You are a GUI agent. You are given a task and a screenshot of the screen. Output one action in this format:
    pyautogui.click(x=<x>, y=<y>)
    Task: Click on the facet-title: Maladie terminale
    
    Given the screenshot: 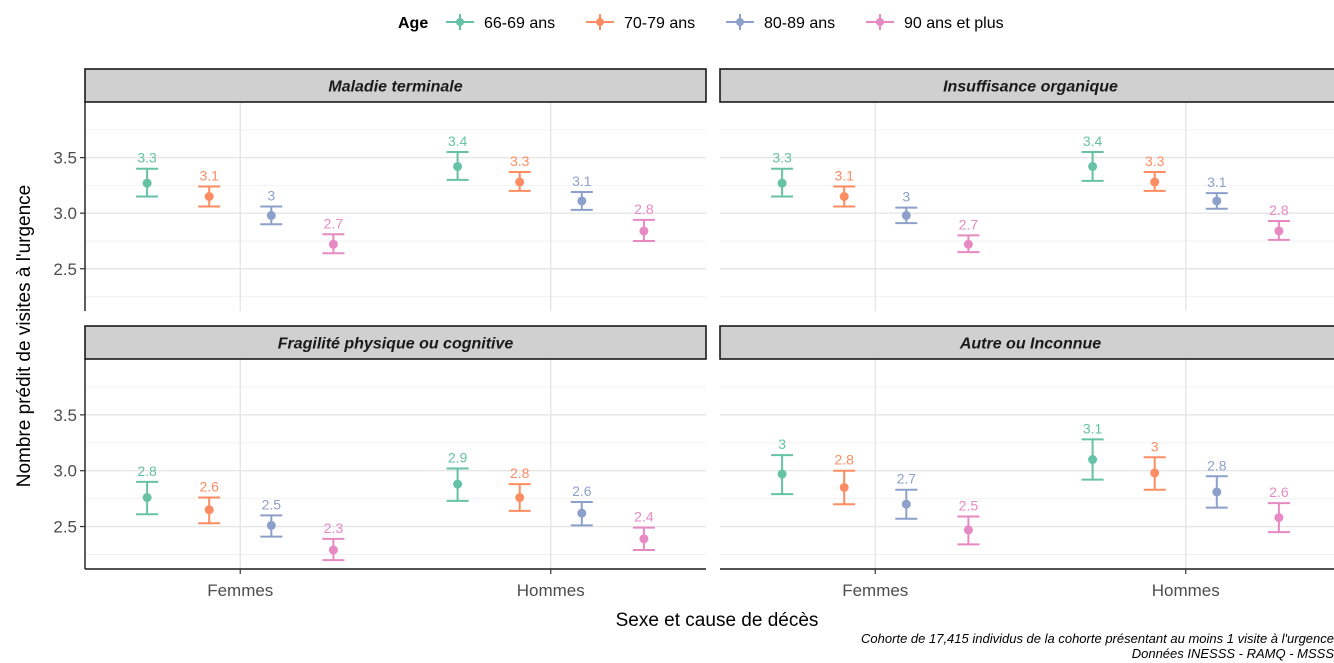 What is the action you would take?
    pyautogui.click(x=395, y=87)
    